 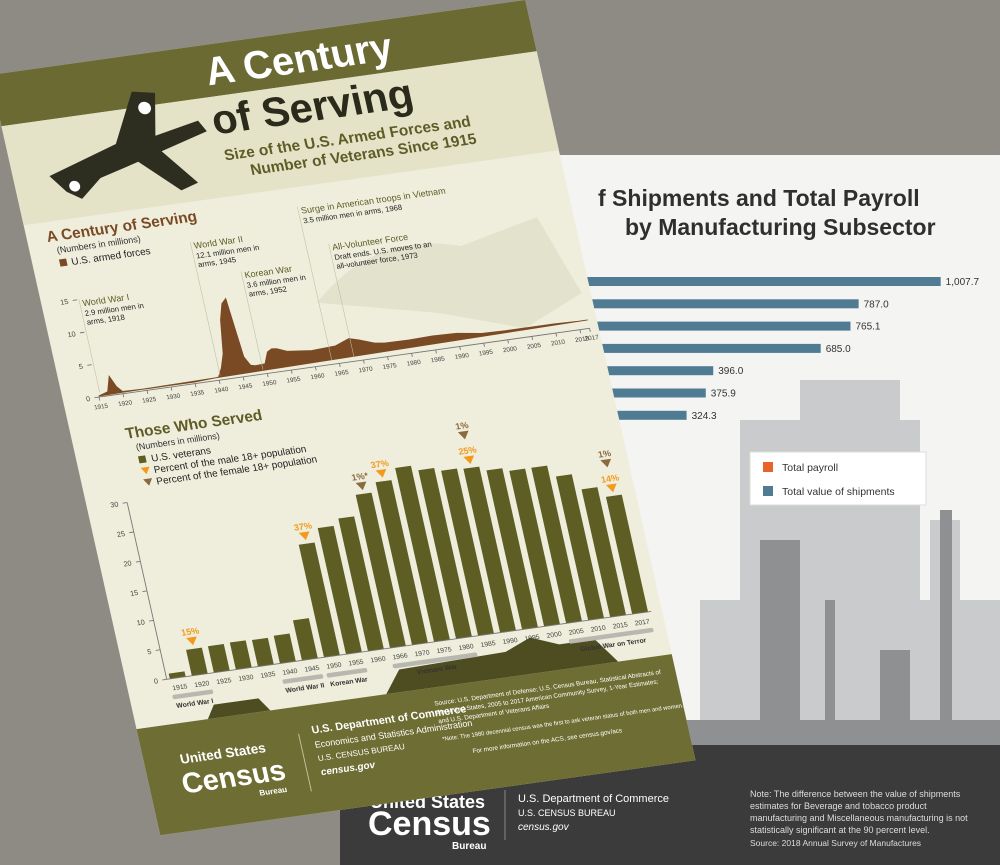 I want to click on percent-label: 15%, so click(x=190, y=632).